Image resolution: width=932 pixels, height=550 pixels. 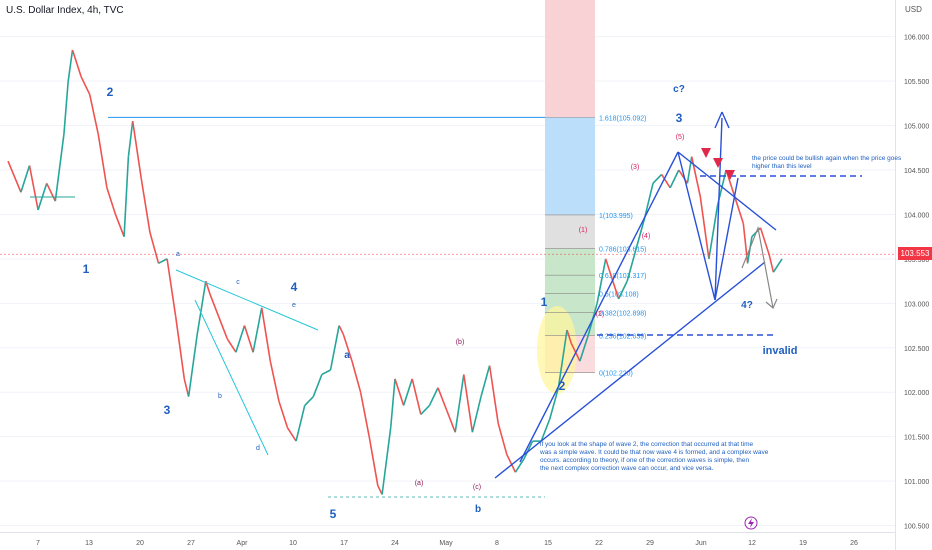 What do you see at coordinates (600, 314) in the screenshot?
I see `wave-label-sub: (2)` at bounding box center [600, 314].